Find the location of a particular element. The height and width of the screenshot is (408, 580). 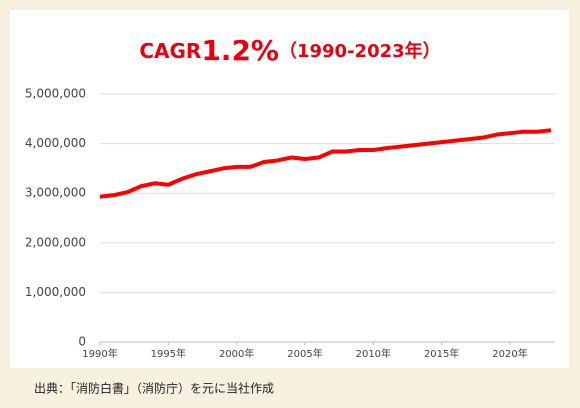

y-tick-label: 4,000,000 is located at coordinates (55, 143).